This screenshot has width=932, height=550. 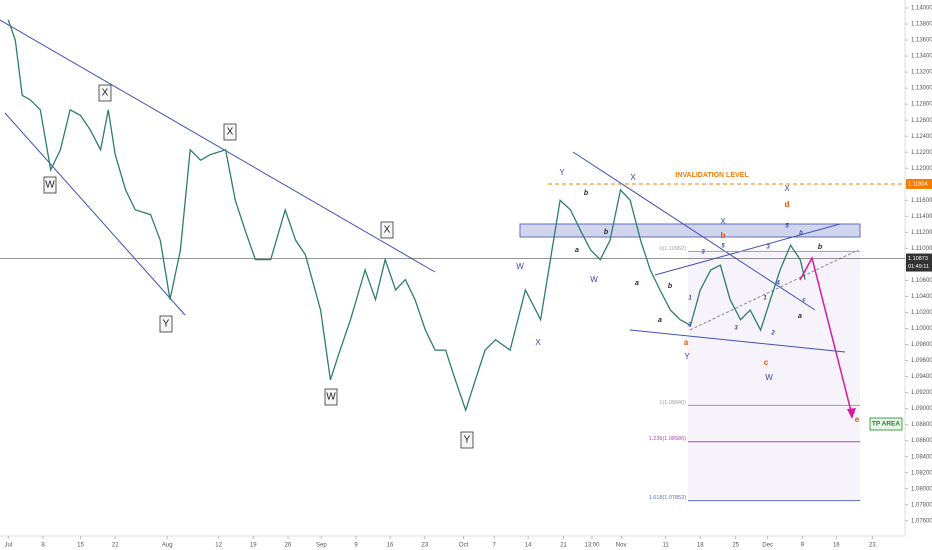 I want to click on x-tick-label: 12, so click(x=218, y=546).